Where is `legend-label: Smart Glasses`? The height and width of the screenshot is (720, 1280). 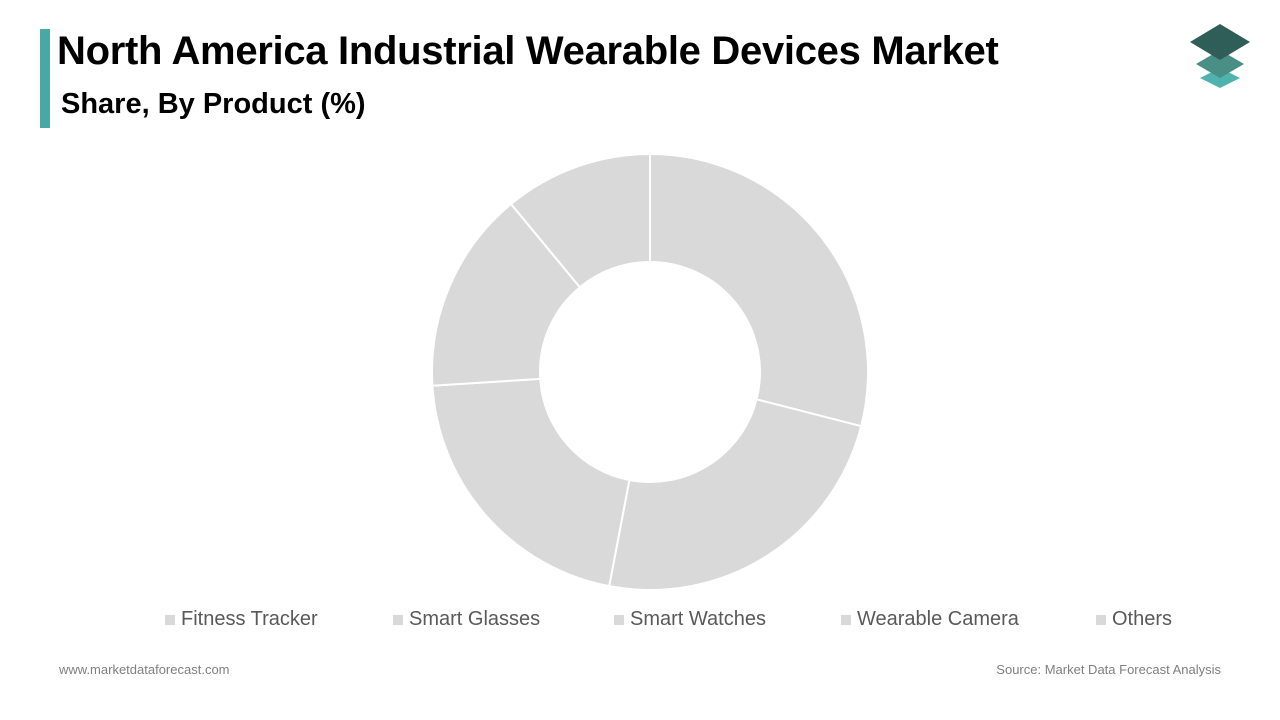
legend-label: Smart Glasses is located at coordinates (475, 619).